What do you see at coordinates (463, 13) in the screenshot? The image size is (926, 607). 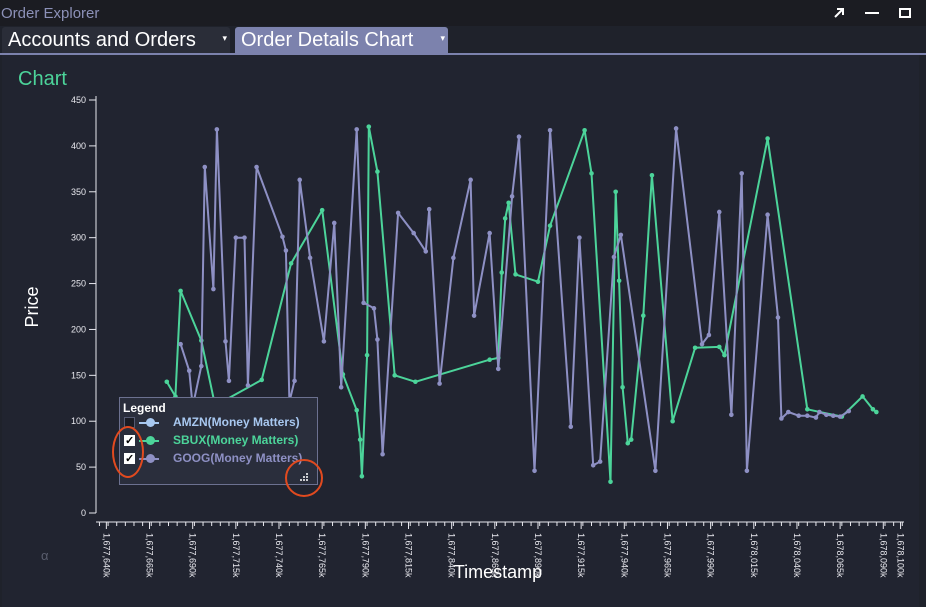 I see `window-titlebar: Order Explorer` at bounding box center [463, 13].